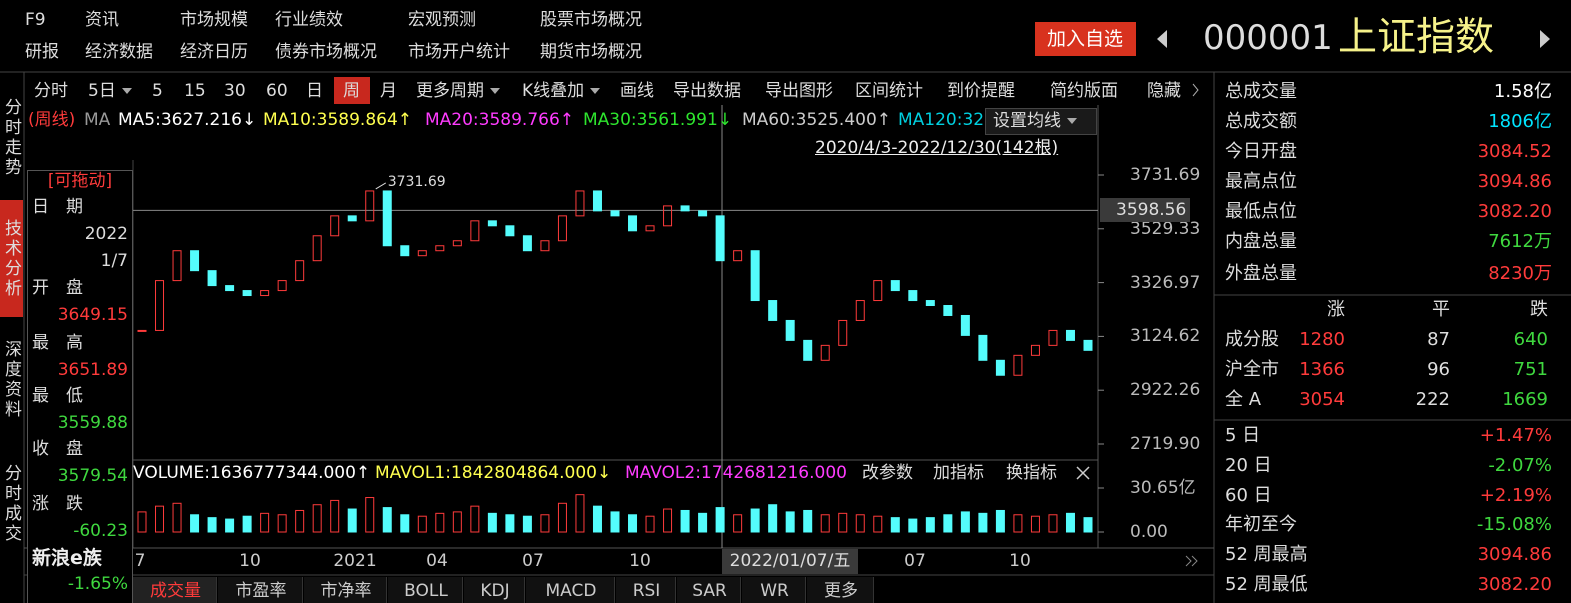 The width and height of the screenshot is (1571, 603). What do you see at coordinates (889, 91) in the screenshot?
I see `toolbar-item: 区间统计` at bounding box center [889, 91].